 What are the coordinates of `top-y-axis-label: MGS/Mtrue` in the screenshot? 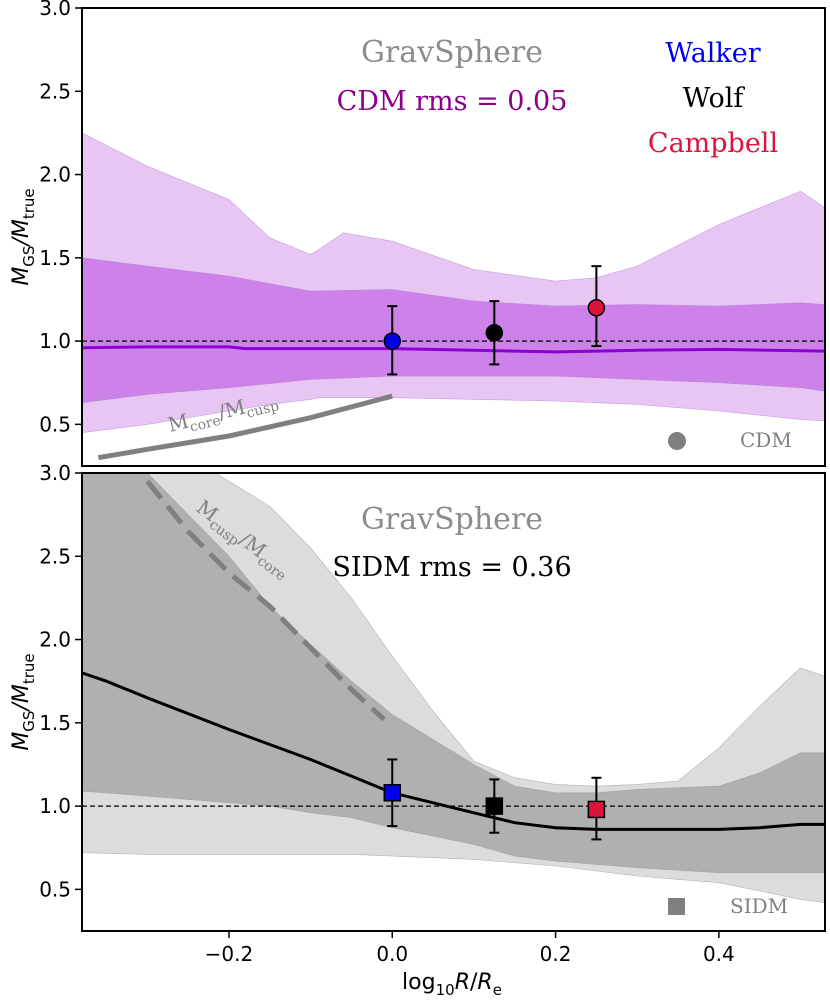 It's located at (23, 236).